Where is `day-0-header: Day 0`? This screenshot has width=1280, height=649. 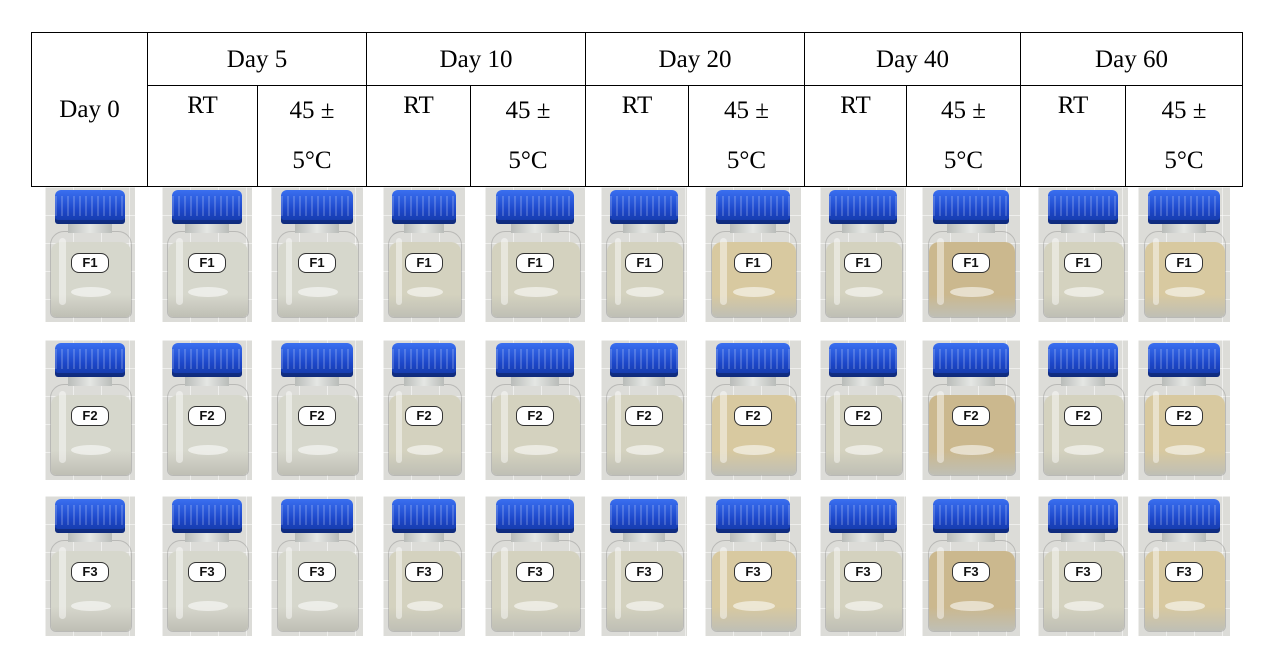
day-0-header: Day 0 is located at coordinates (89, 109).